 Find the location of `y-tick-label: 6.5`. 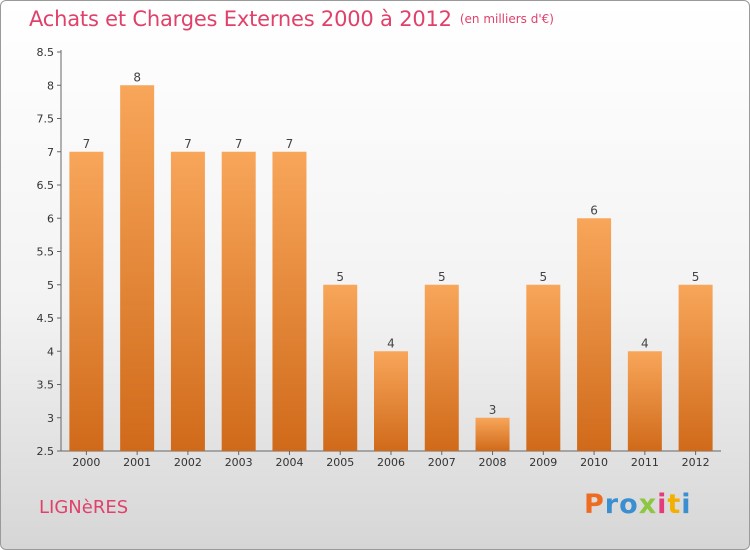

y-tick-label: 6.5 is located at coordinates (46, 185).